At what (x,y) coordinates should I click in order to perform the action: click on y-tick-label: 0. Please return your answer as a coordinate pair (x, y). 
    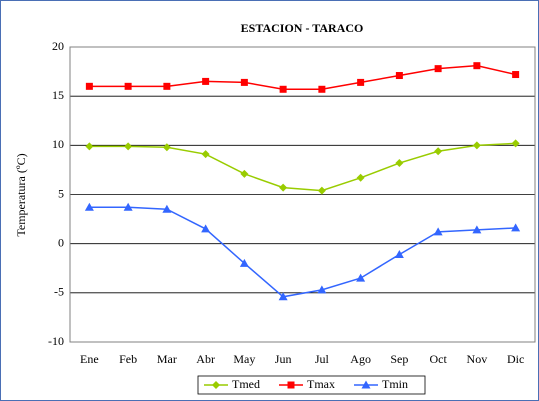
    Looking at the image, I should click on (61, 242).